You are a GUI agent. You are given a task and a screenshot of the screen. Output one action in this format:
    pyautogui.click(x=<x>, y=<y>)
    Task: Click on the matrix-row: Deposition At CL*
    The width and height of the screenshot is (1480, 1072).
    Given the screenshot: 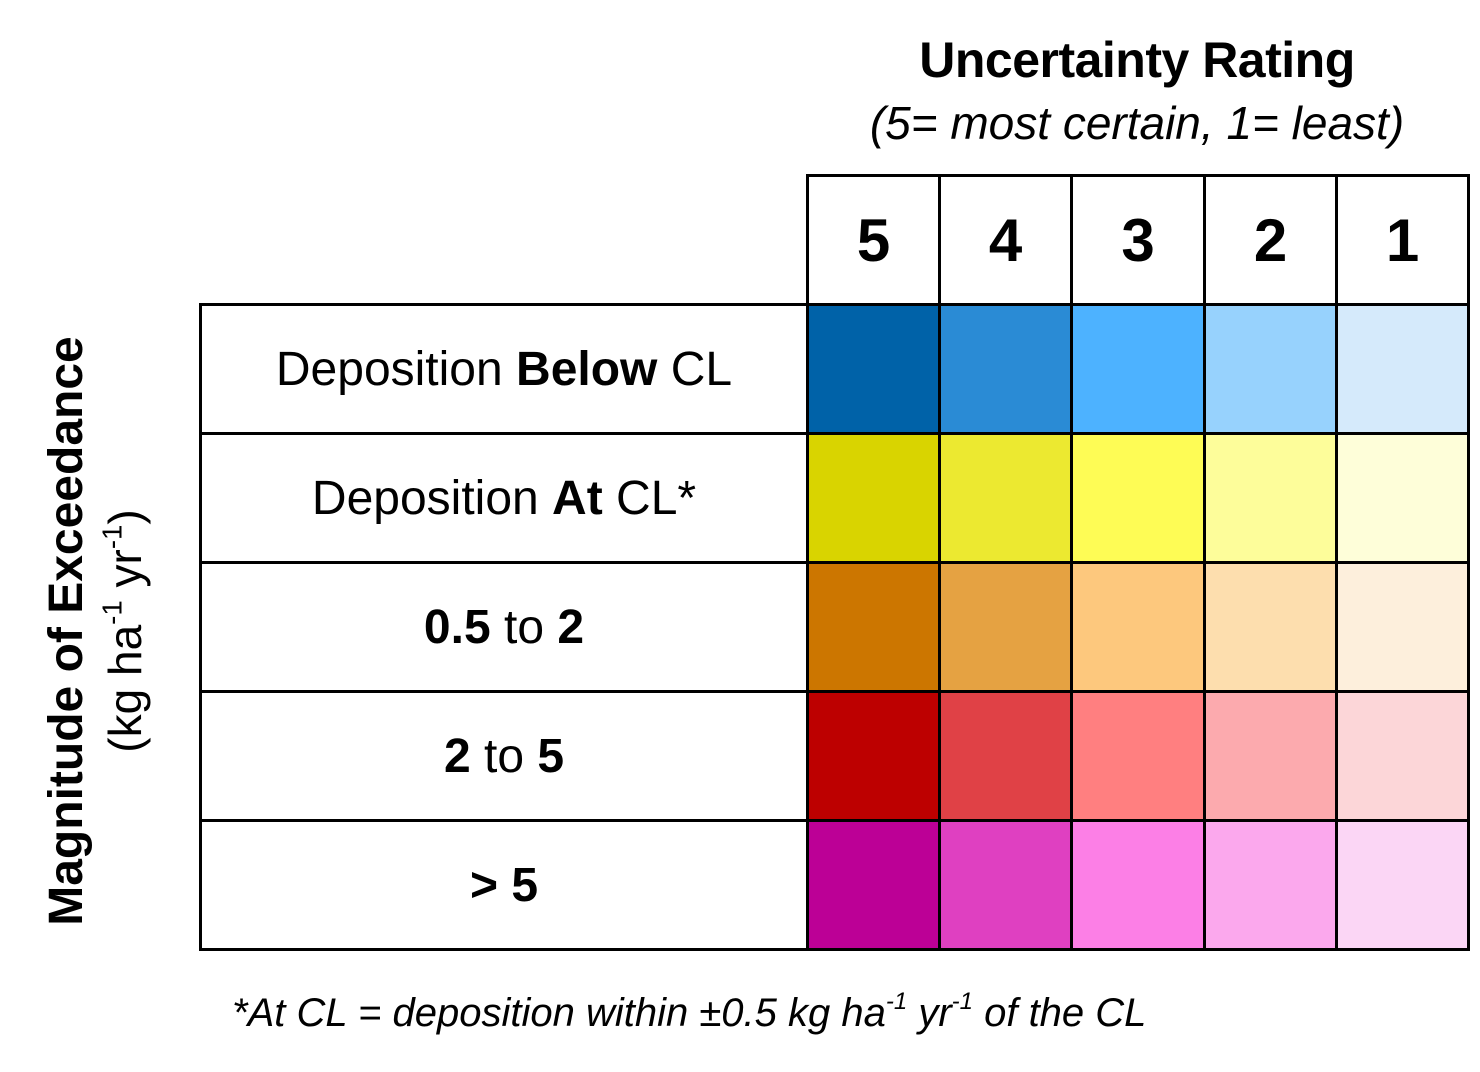 What is the action you would take?
    pyautogui.click(x=834, y=498)
    